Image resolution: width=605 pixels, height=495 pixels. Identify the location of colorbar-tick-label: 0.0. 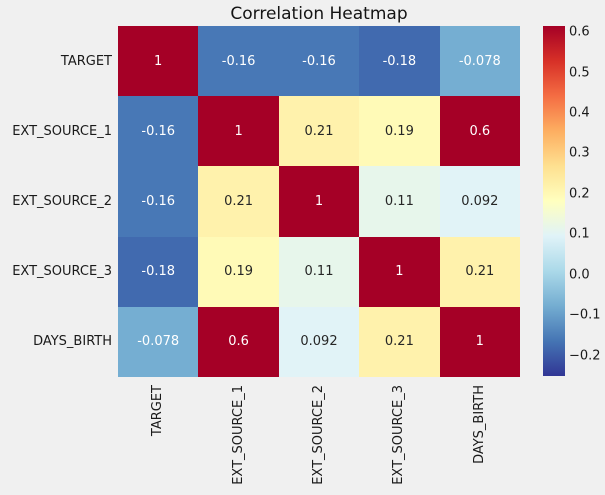
(579, 275).